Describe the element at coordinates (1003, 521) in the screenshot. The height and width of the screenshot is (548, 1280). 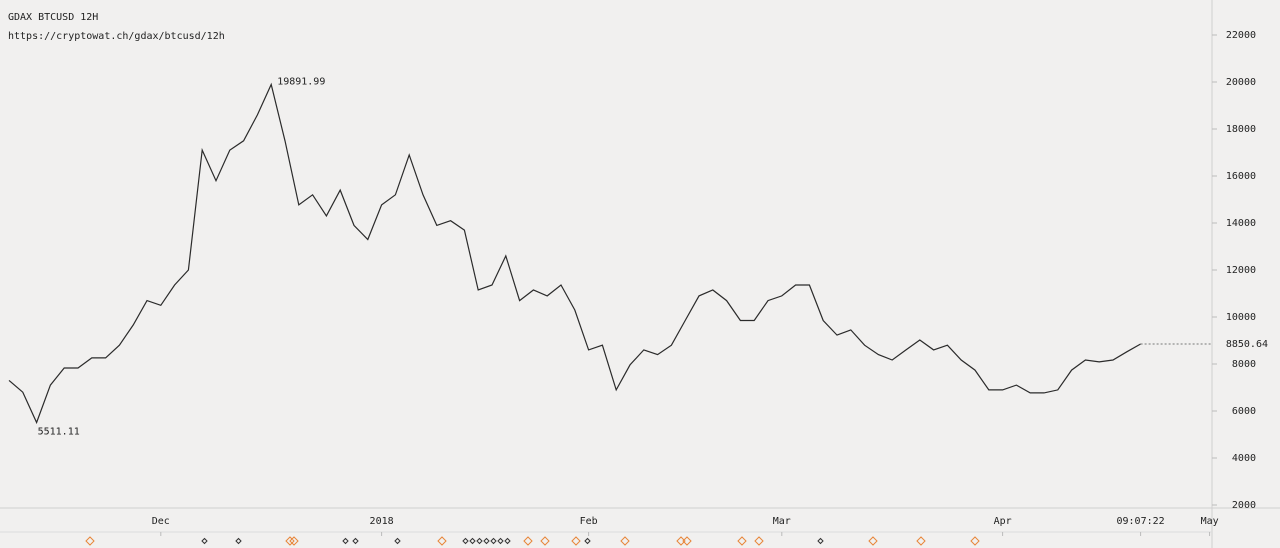
I see `x-tick-label: Apr` at that location.